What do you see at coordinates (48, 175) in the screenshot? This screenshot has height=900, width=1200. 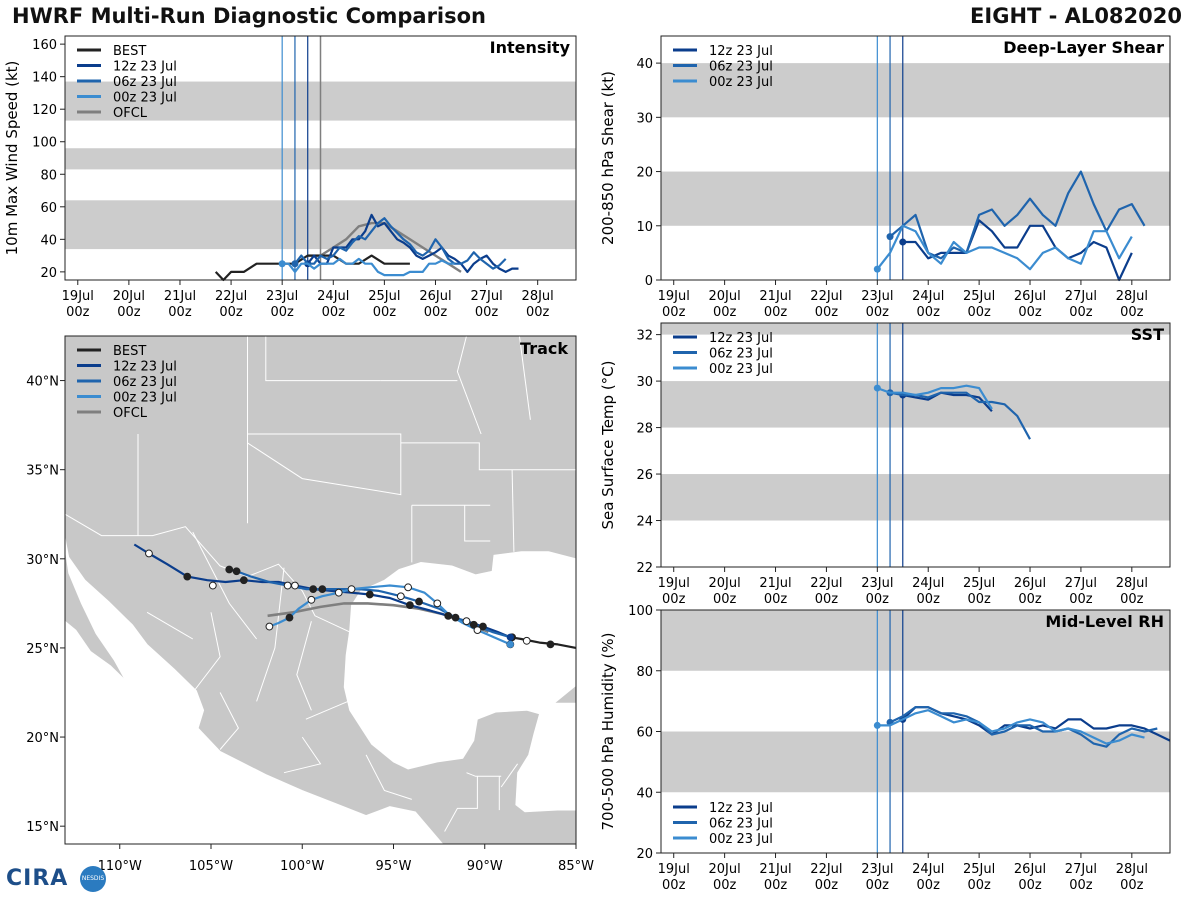 I see `intensity-ytick-label: 80` at bounding box center [48, 175].